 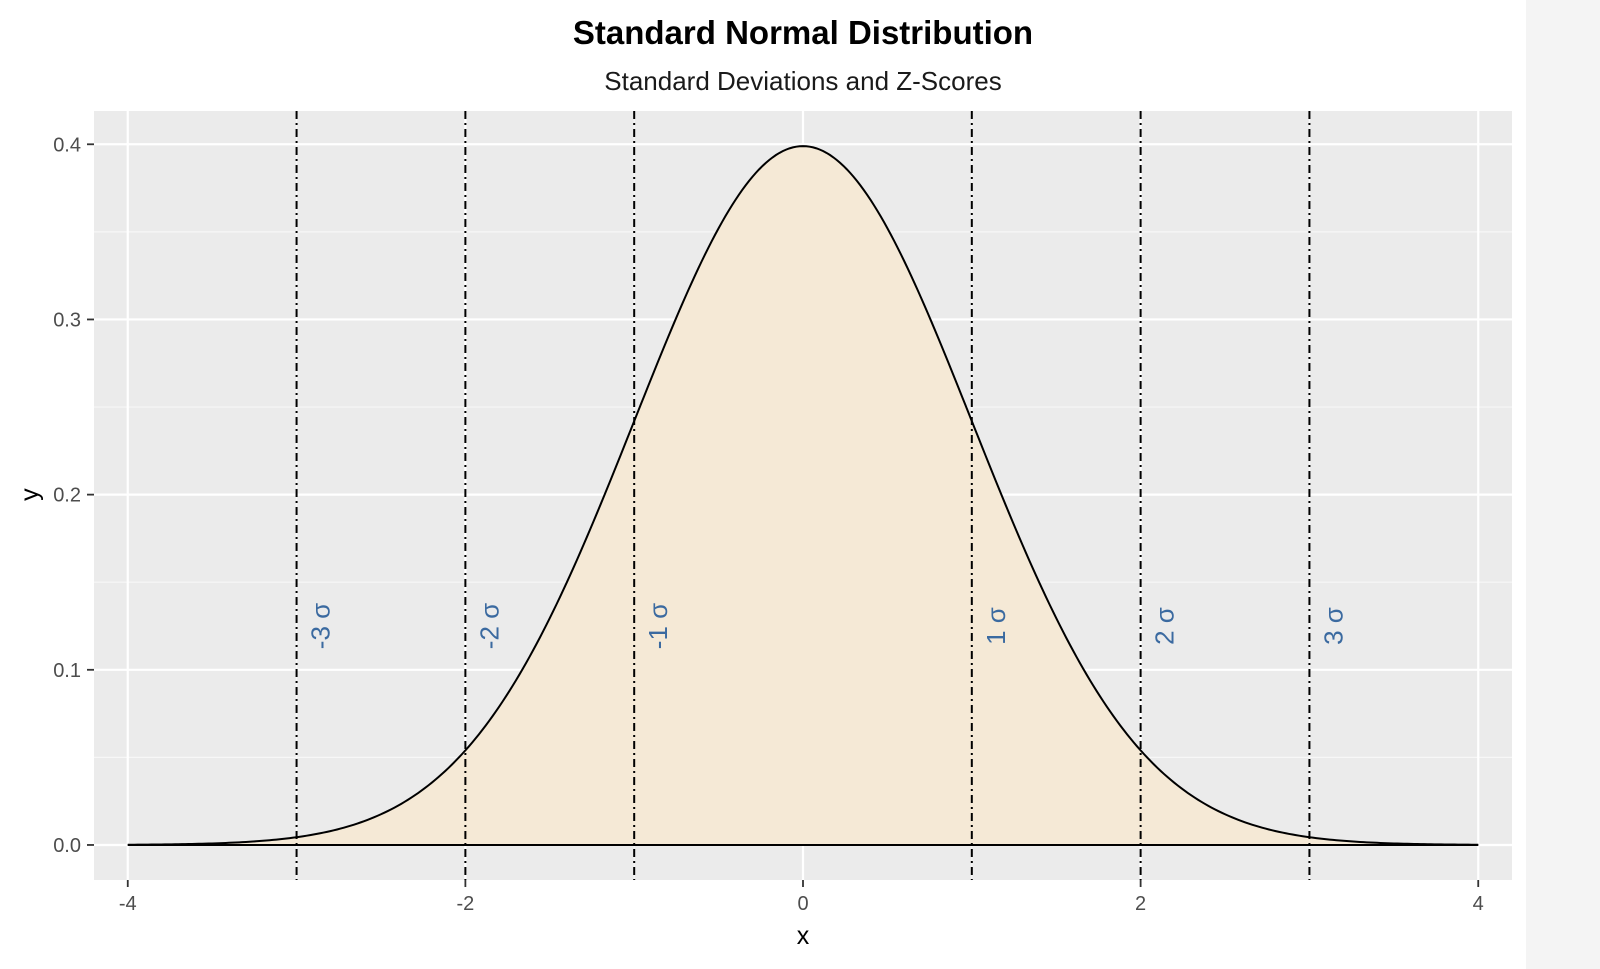 What do you see at coordinates (30, 494) in the screenshot?
I see `y-axis-label: y` at bounding box center [30, 494].